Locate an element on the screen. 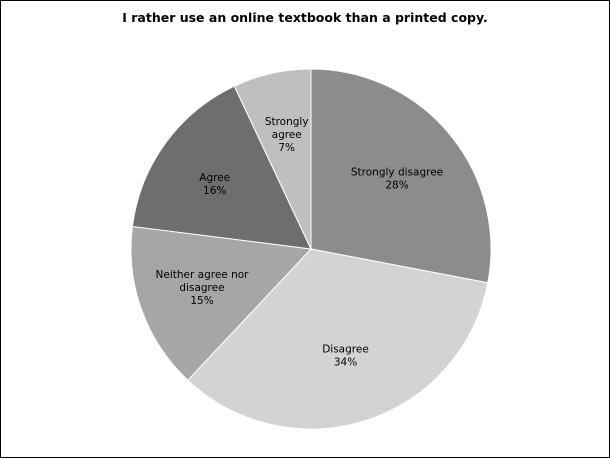 Image resolution: width=610 pixels, height=458 pixels. slice-label-strongly-disagree: Strongly disagree 28% is located at coordinates (397, 178).